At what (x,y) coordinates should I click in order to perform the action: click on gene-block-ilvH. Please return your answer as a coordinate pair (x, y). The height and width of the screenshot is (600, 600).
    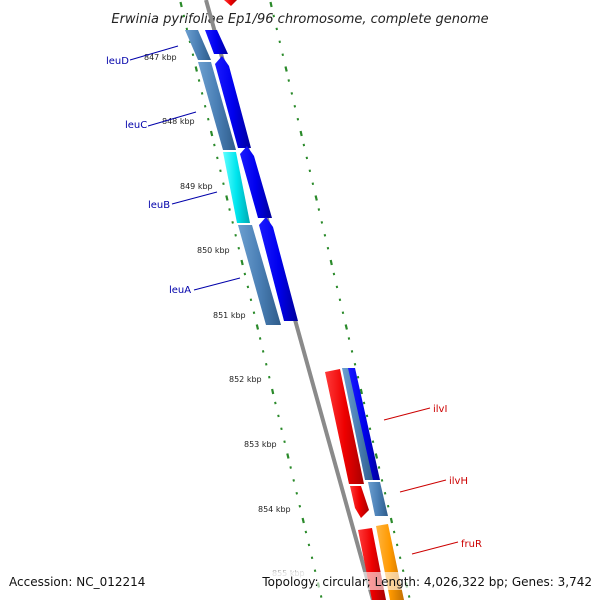
    Looking at the image, I should click on (378, 499).